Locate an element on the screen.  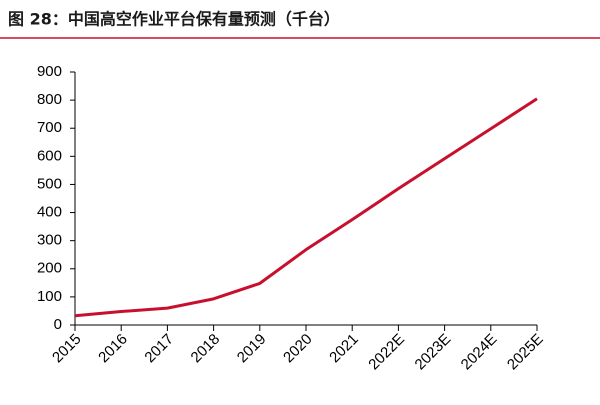
x-tick-label: 2023E is located at coordinates (433, 352).